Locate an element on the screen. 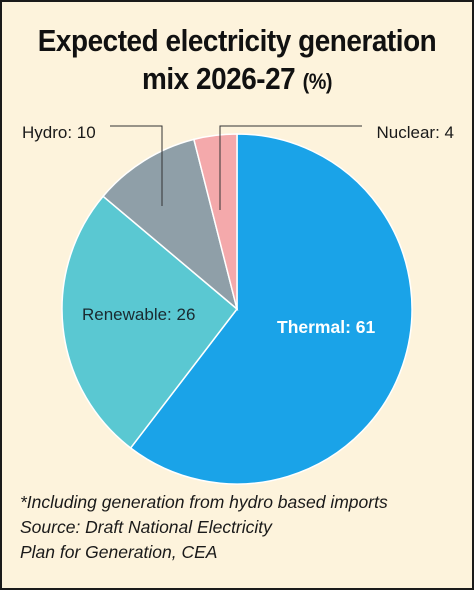 The image size is (474, 590). leader-lines is located at coordinates (236, 167).